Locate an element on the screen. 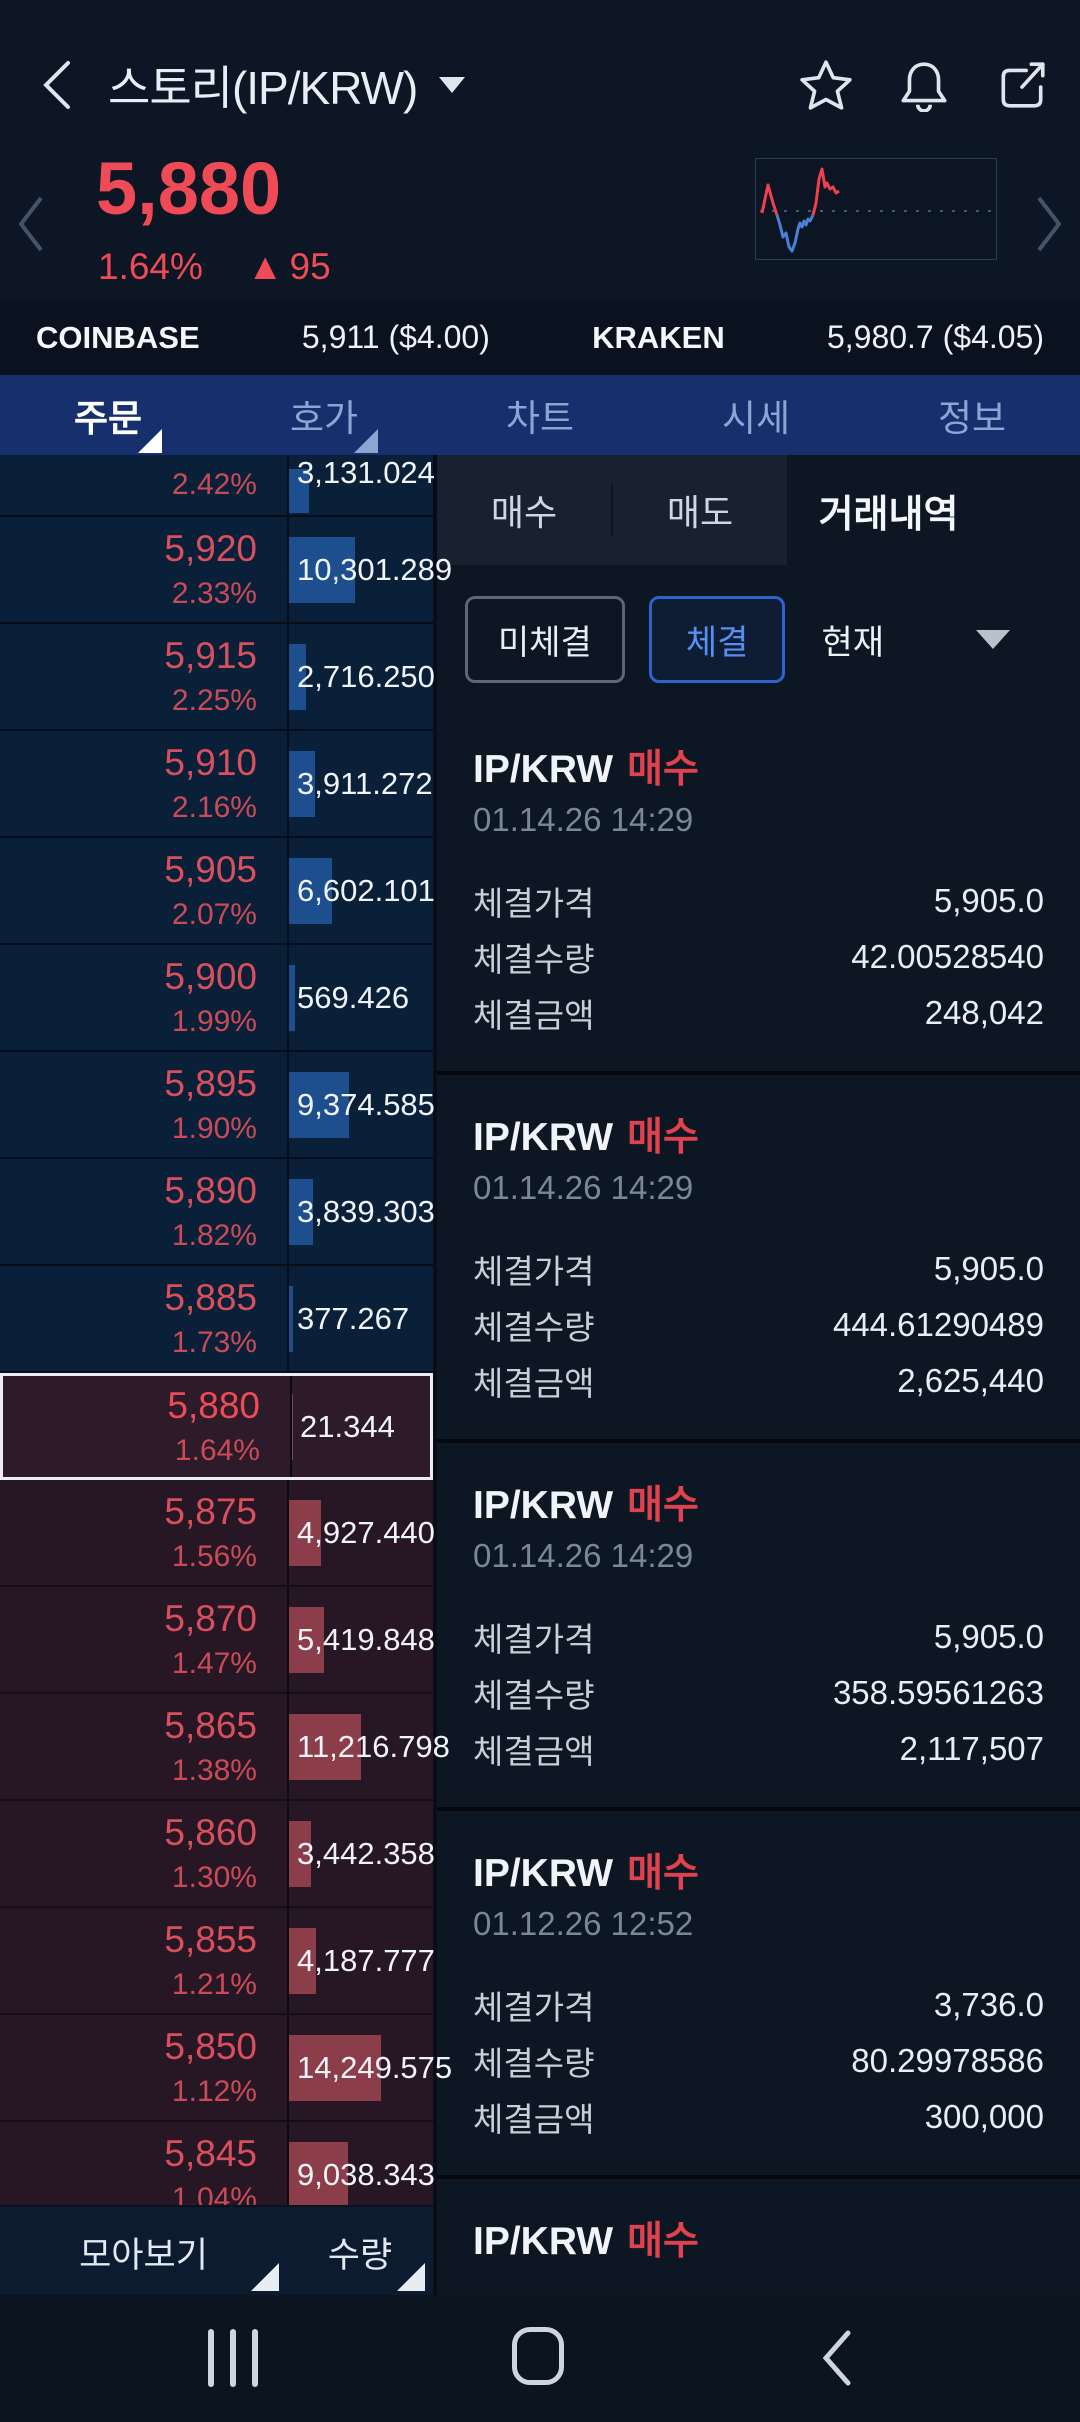 The height and width of the screenshot is (2422, 1080). prev-coin-chevron-icon is located at coordinates (31, 224).